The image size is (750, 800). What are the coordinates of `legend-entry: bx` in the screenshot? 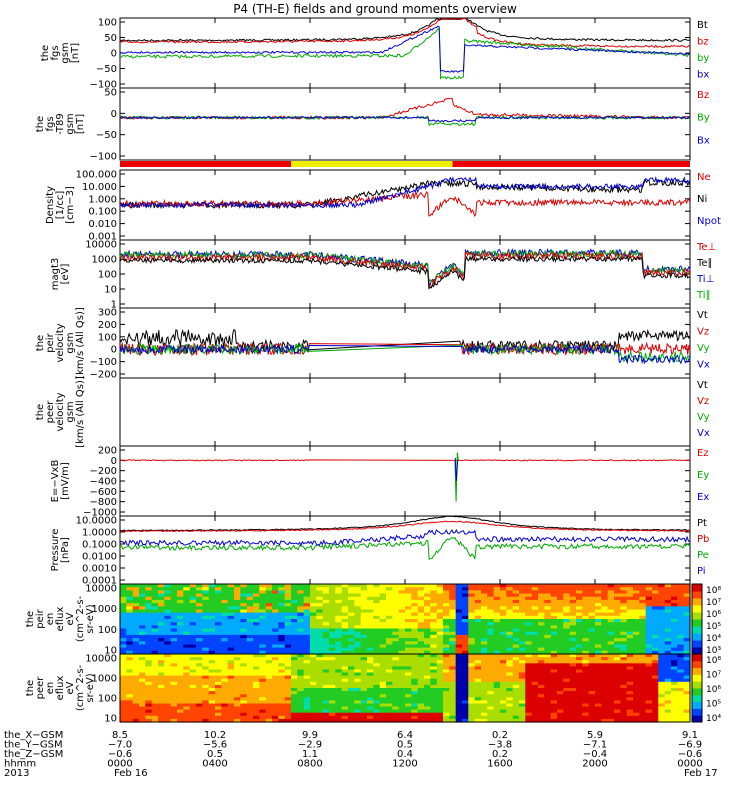 It's located at (703, 75).